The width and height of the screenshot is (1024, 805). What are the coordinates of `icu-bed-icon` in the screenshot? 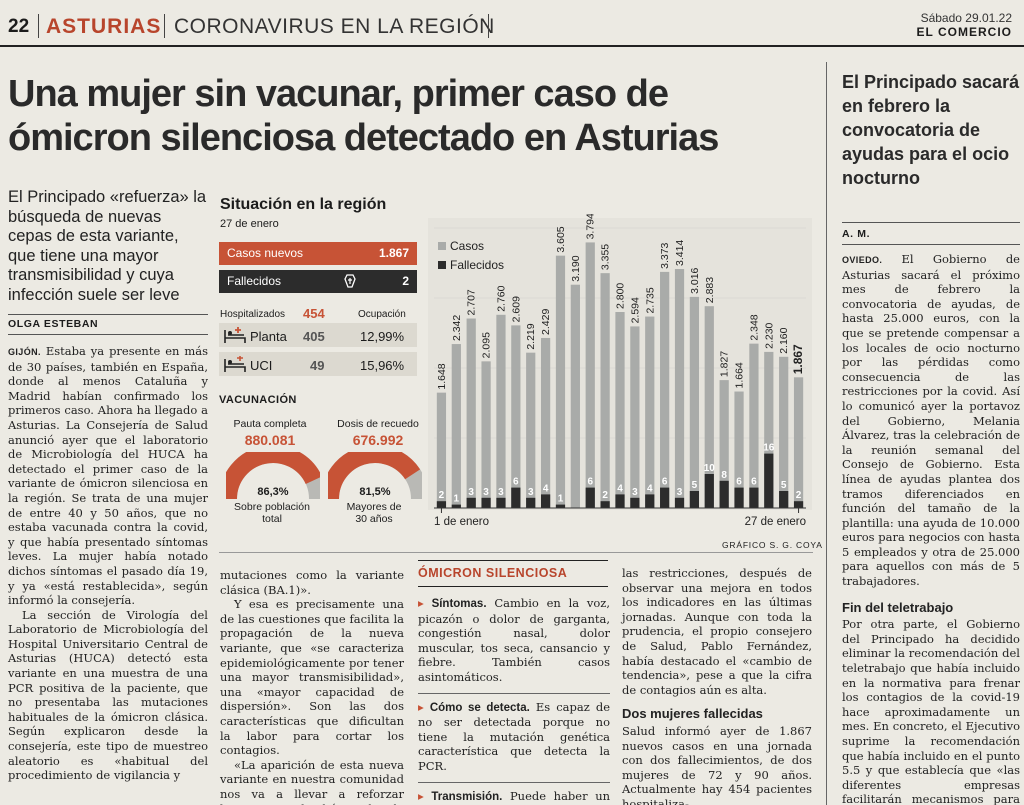 It's located at (235, 364).